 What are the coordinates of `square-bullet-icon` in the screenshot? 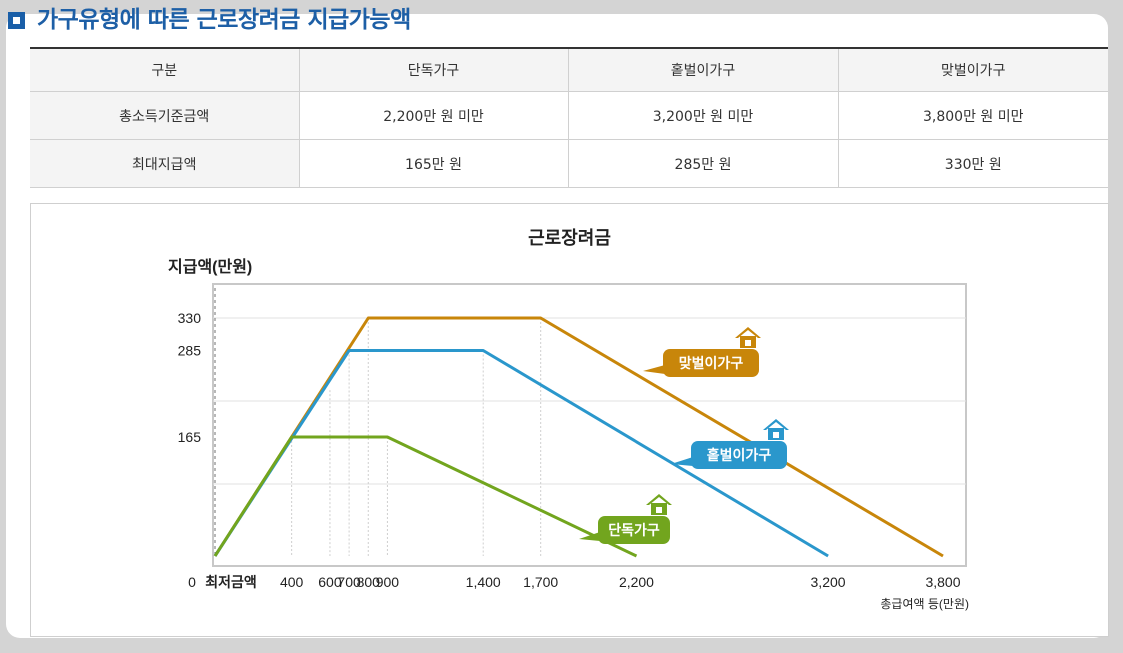 It's located at (16, 20).